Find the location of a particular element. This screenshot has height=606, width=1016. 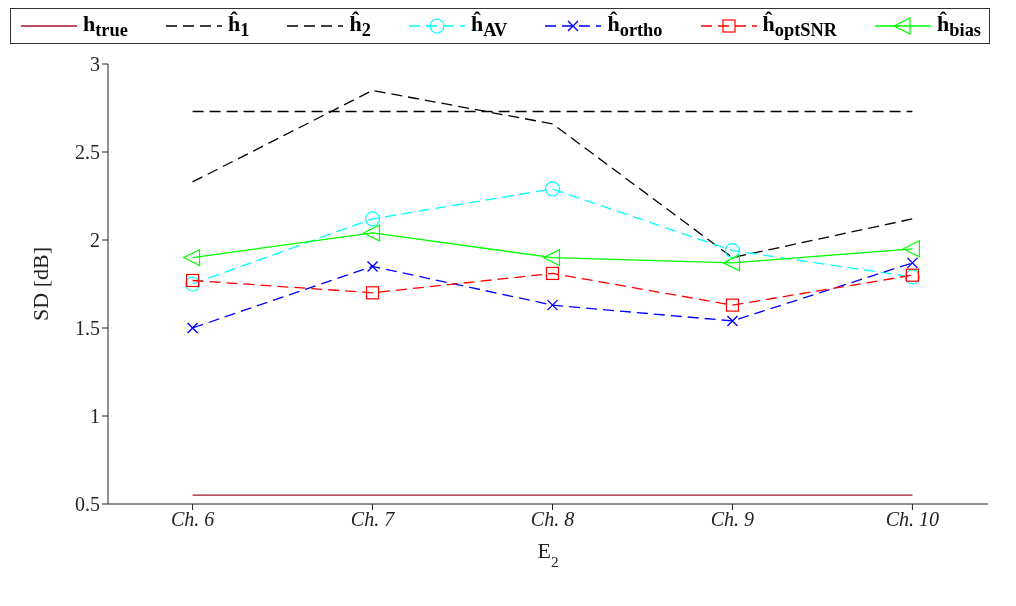

legend-label: ĥ$_{2}$ is located at coordinates (360, 26).